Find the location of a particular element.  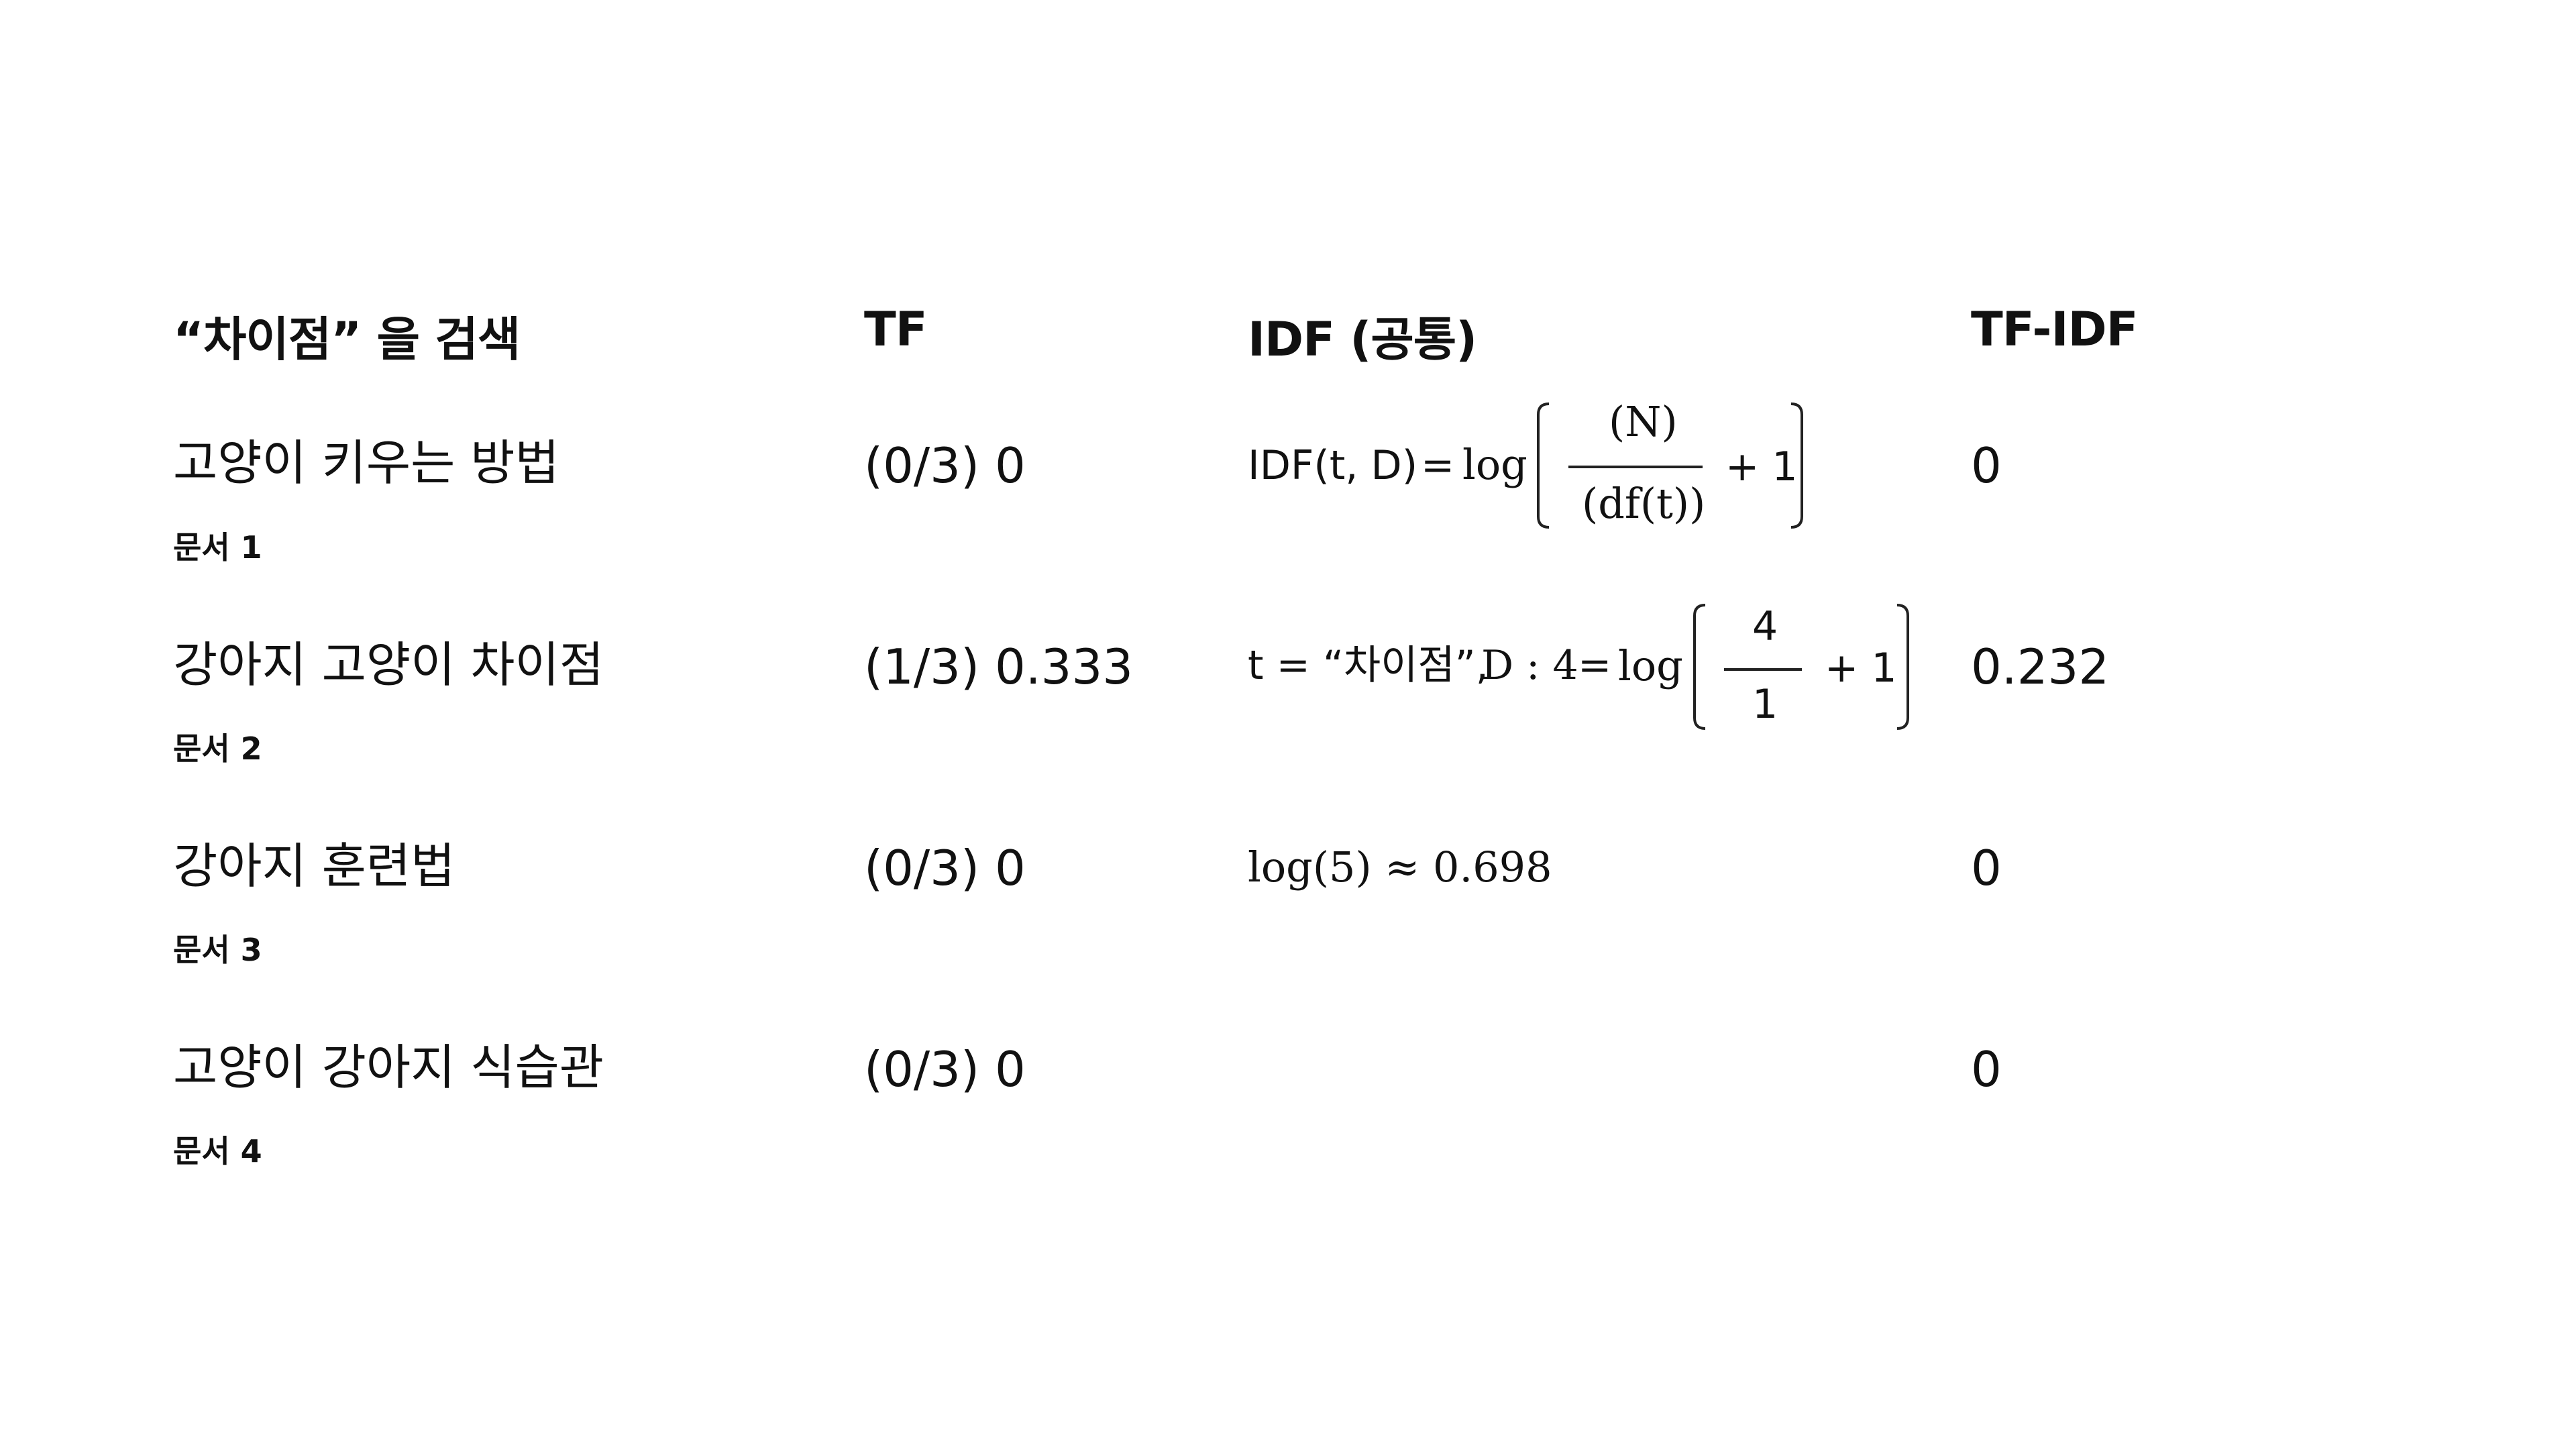

idf-formula-denominator: (df(t)) is located at coordinates (1644, 503).